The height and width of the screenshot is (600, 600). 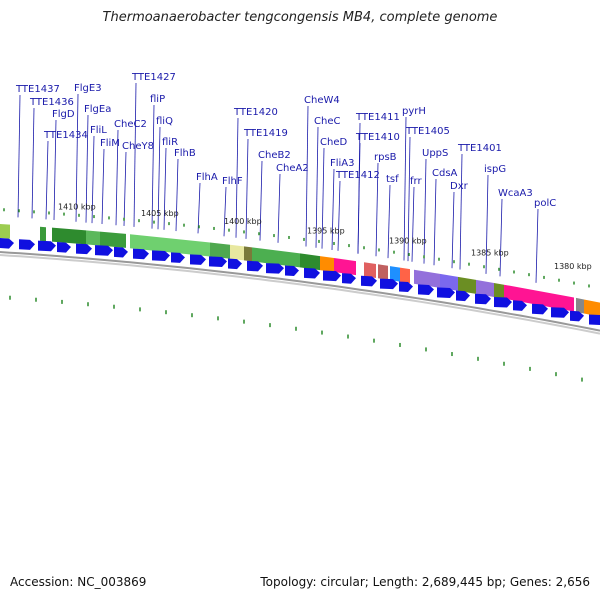 What do you see at coordinates (326, 230) in the screenshot?
I see `kbp-label: 1395 kbp` at bounding box center [326, 230].